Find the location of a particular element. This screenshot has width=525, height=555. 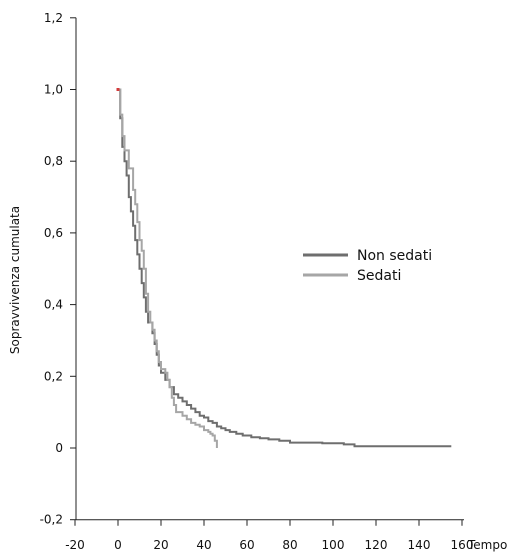

y-tick-label: 1,2 is located at coordinates (53, 18).